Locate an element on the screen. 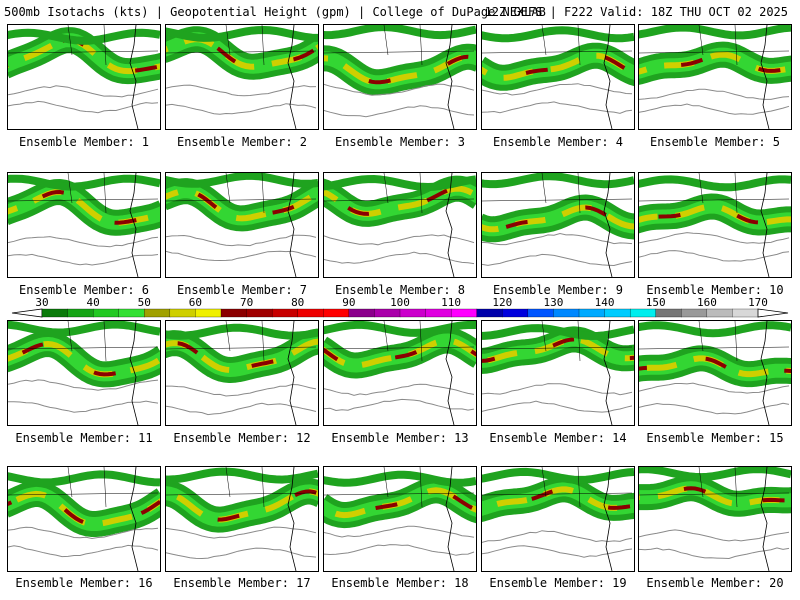 This screenshot has width=800, height=600. colorbar-tick-label: 130 is located at coordinates (553, 302).